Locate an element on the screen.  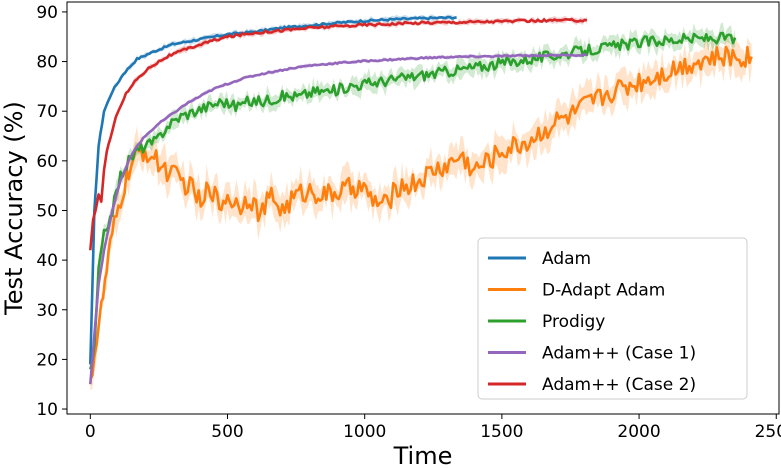
y-tick-label: 30 is located at coordinates (47, 311).